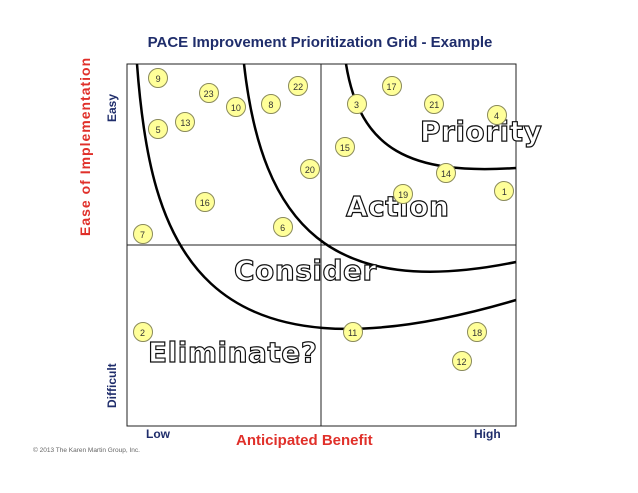 The height and width of the screenshot is (493, 638). Describe the element at coordinates (142, 331) in the screenshot. I see `item-2: 2` at that location.